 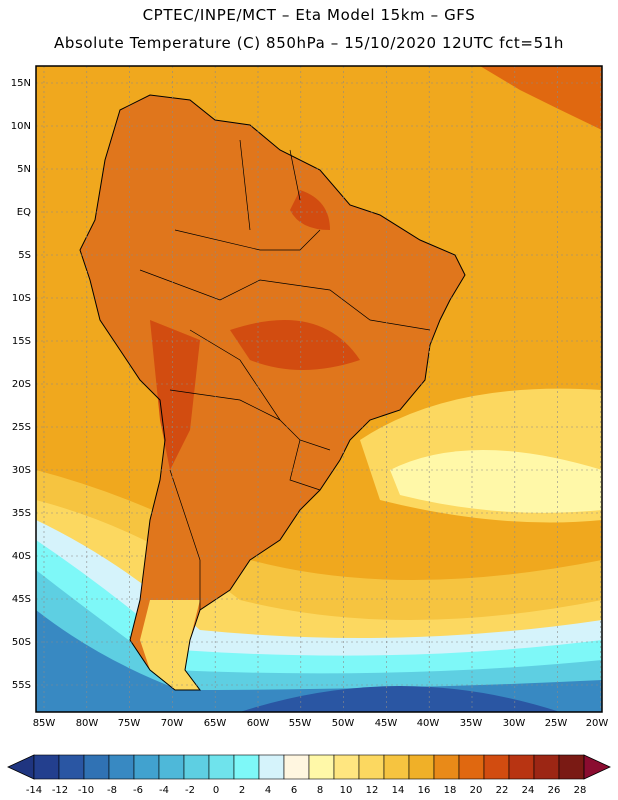 What do you see at coordinates (87, 723) in the screenshot?
I see `lon-label: 80W` at bounding box center [87, 723].